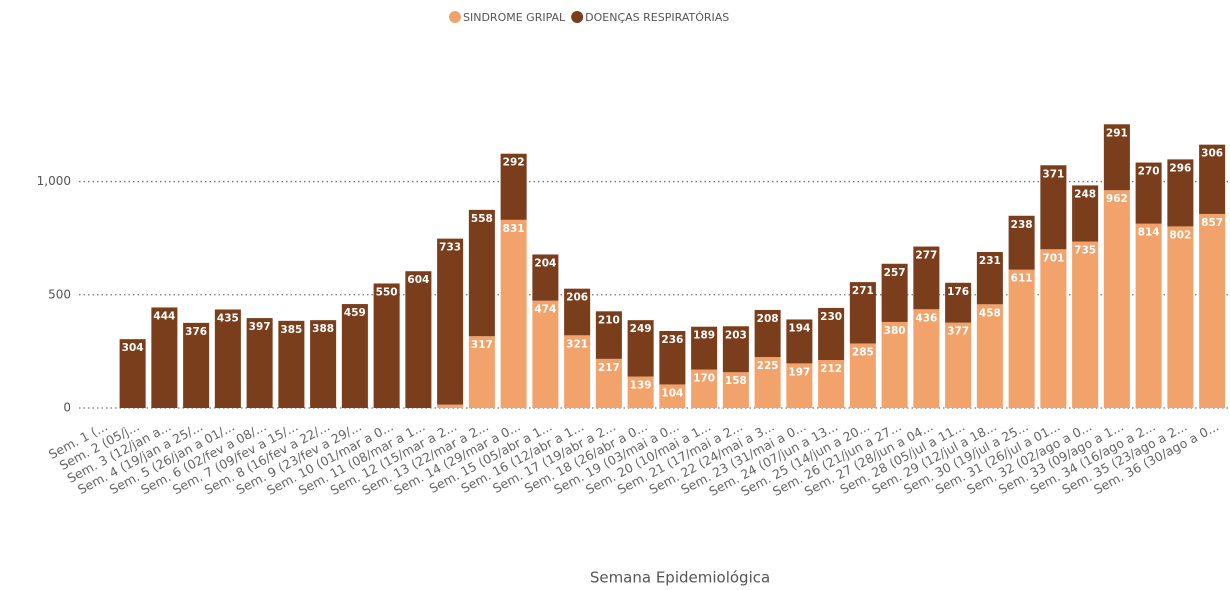 The height and width of the screenshot is (590, 1230). Describe the element at coordinates (1053, 174) in the screenshot. I see `data-label: 371` at that location.